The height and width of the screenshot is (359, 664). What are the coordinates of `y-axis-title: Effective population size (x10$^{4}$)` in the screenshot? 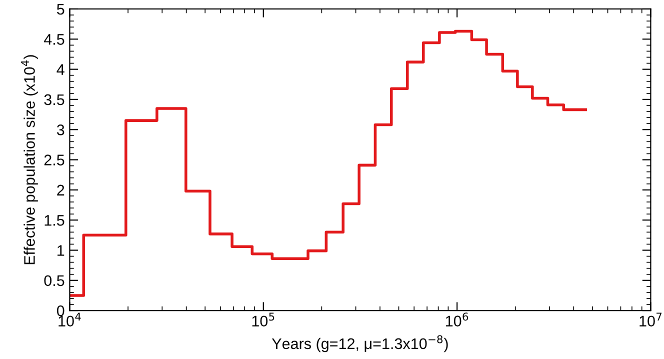 It's located at (29, 159).